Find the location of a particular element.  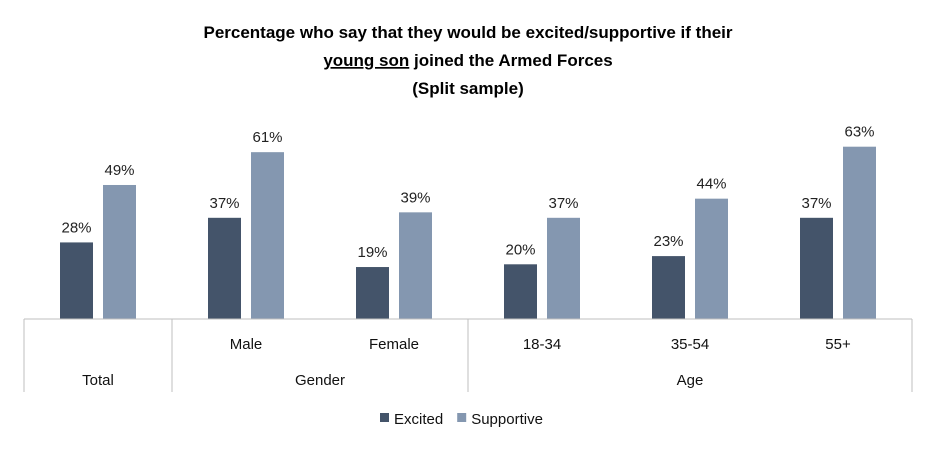

data-label-supportive-total: 49% is located at coordinates (119, 170).